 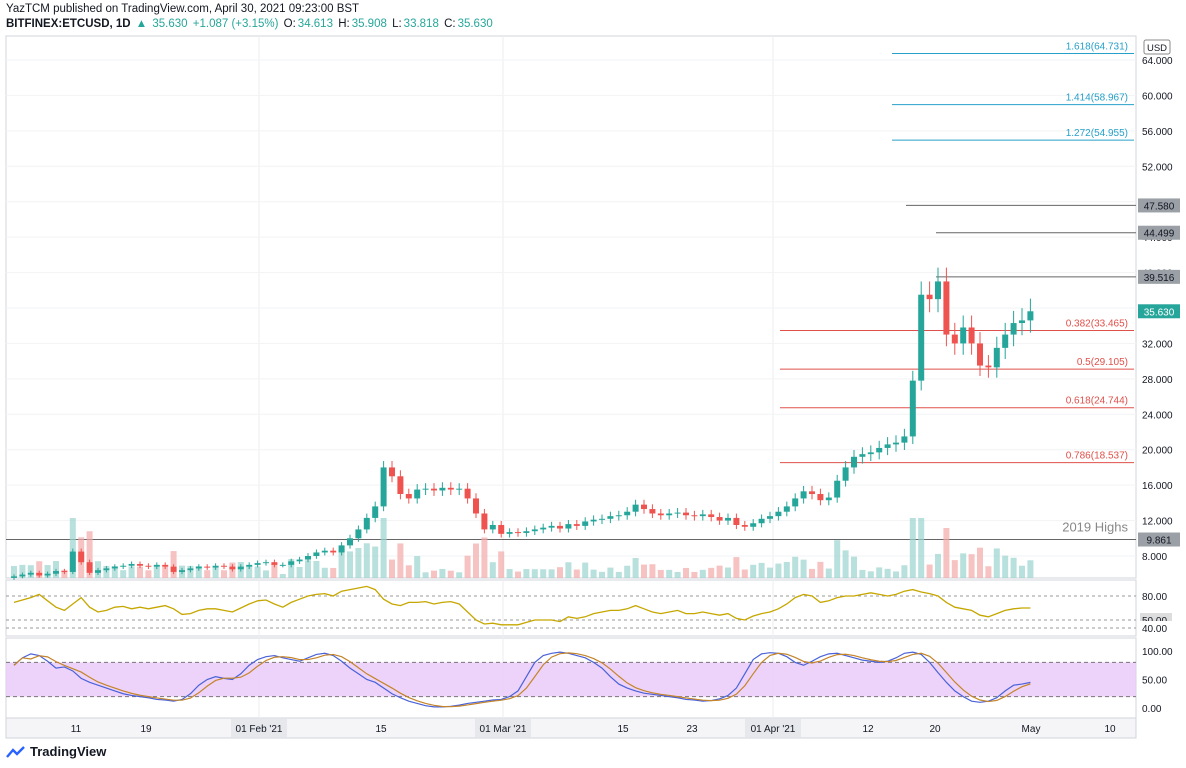 I want to click on stoch-d-line, so click(x=522, y=680).